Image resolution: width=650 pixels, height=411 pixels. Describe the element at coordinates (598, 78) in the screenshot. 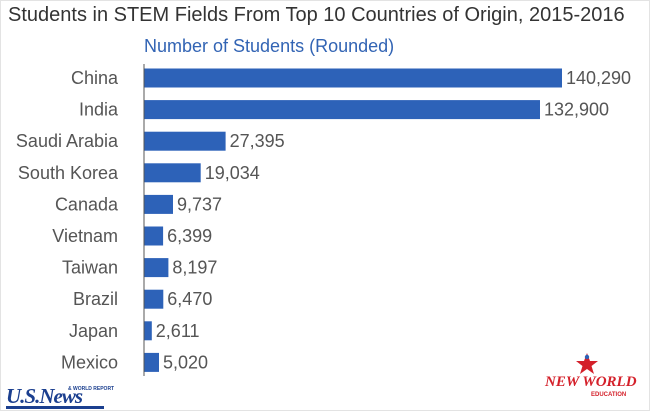

I see `value-label: 140,290` at that location.